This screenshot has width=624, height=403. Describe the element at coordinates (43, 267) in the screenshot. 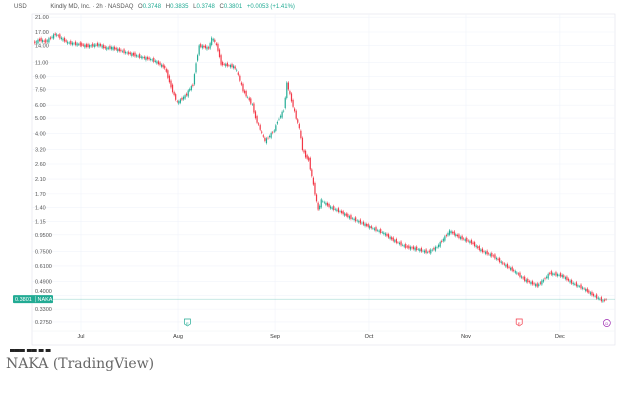

I see `y-tick-label: 0.6100` at that location.